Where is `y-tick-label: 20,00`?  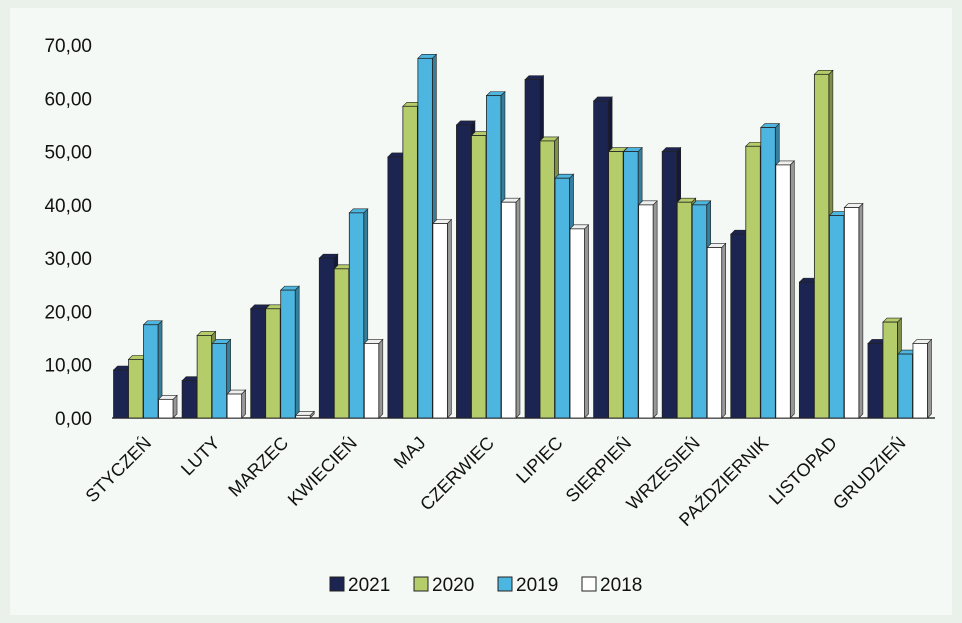 y-tick-label: 20,00 is located at coordinates (68, 312).